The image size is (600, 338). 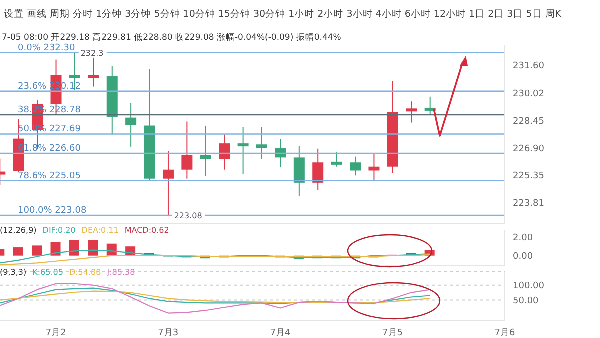 I want to click on y-tick-label: 231.60, so click(x=529, y=66).